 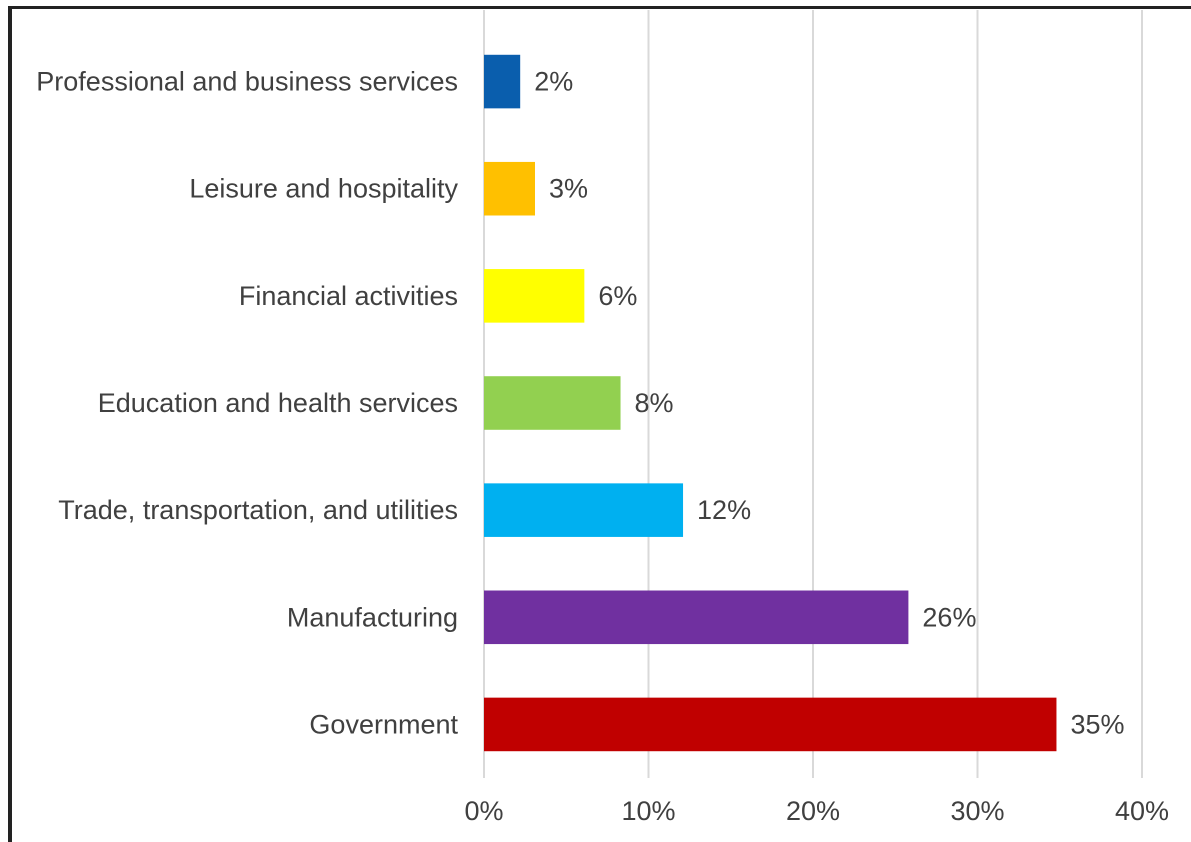 What do you see at coordinates (977, 811) in the screenshot?
I see `x-tick-label: 30%` at bounding box center [977, 811].